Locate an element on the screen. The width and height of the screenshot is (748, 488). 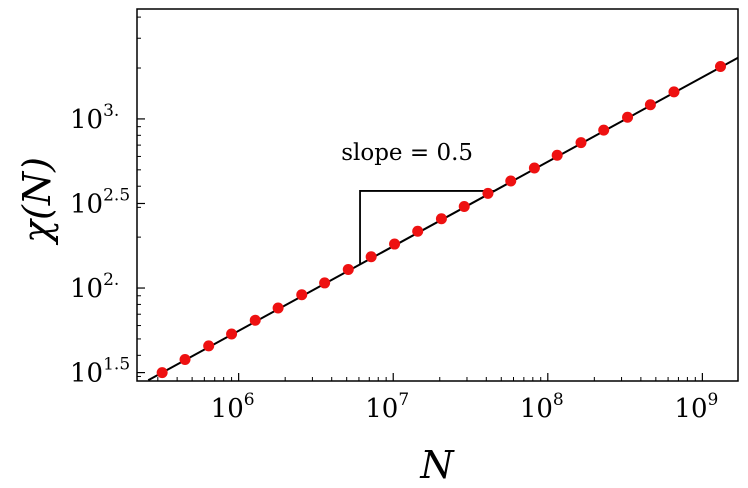
y-tick-label-2: 102.5 is located at coordinates (100, 202).